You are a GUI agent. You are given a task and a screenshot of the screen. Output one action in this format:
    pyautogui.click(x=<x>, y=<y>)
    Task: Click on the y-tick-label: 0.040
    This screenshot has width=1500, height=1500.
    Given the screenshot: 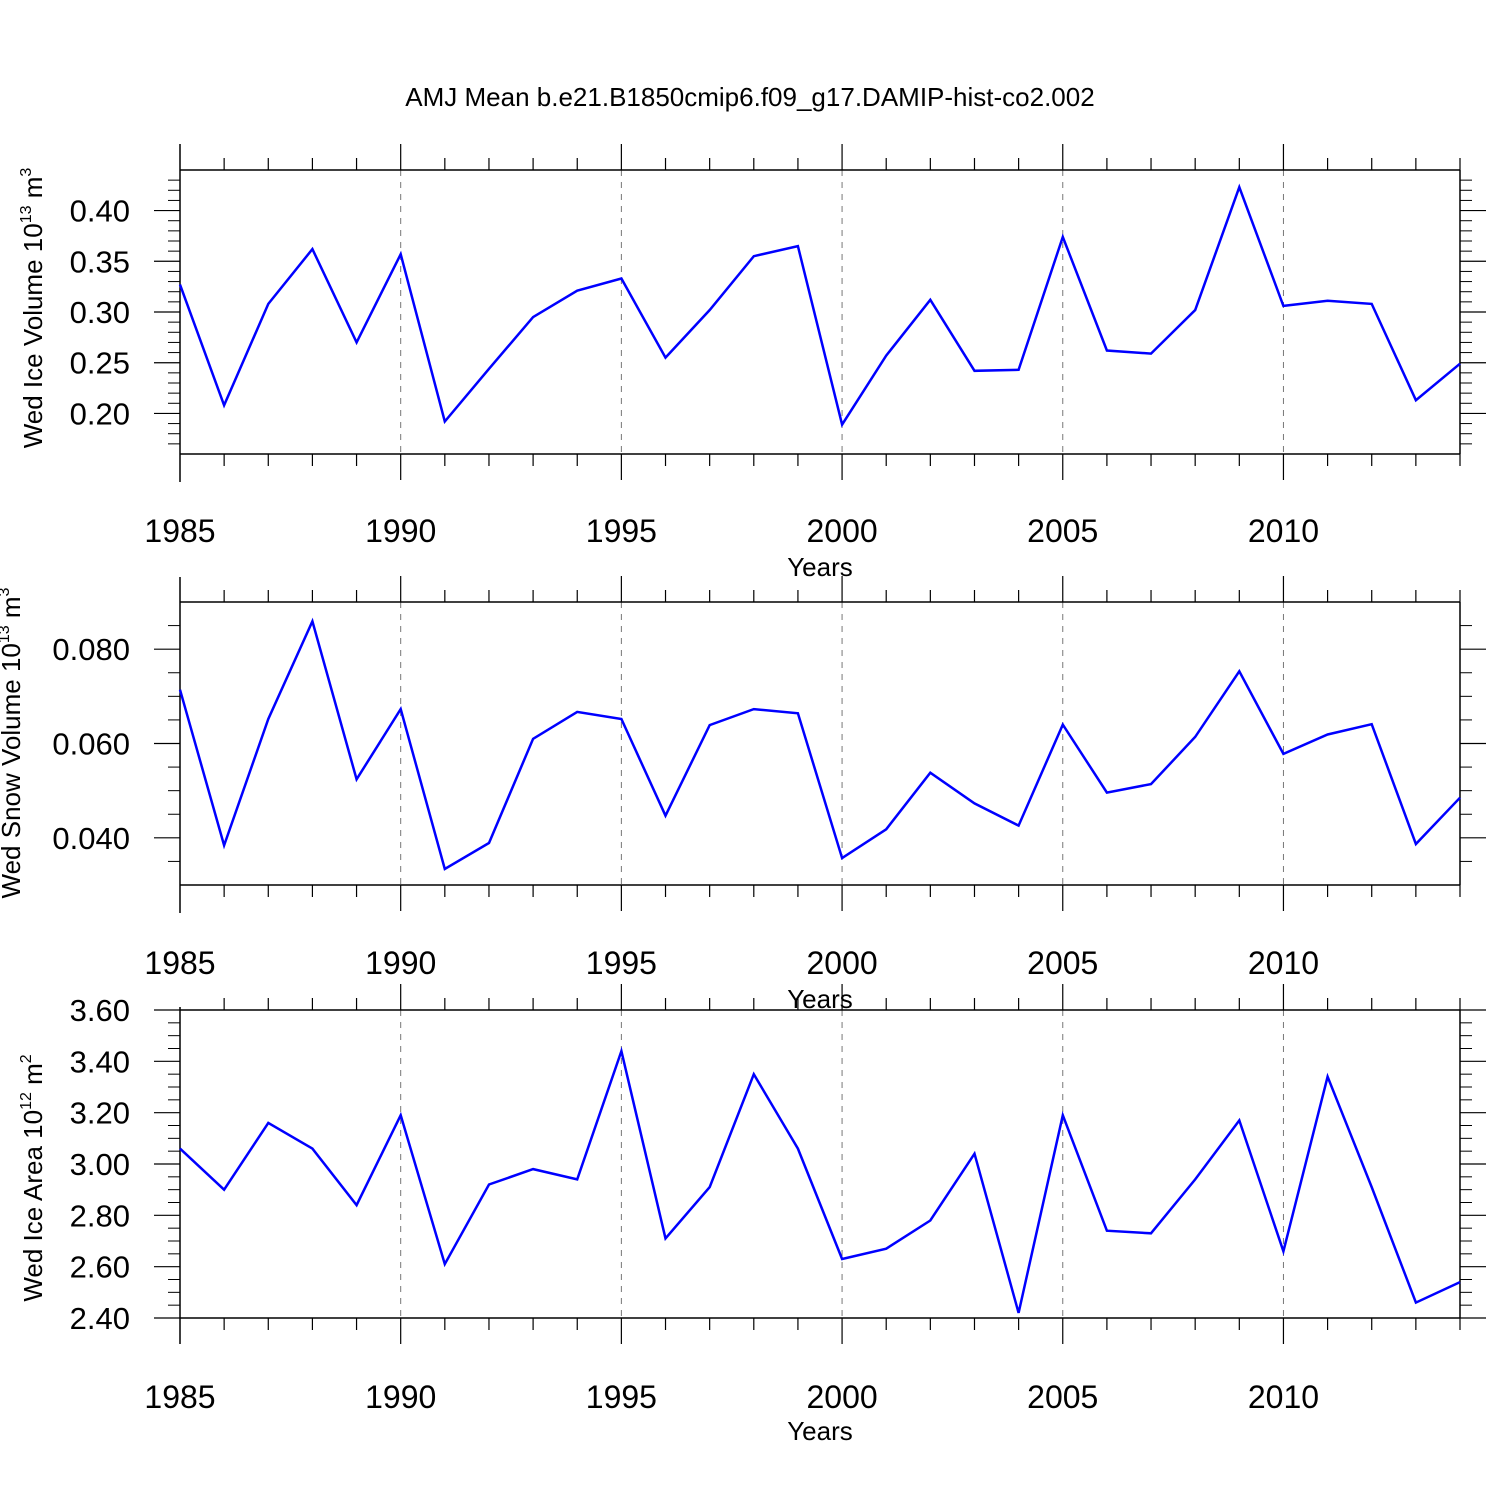 What is the action you would take?
    pyautogui.click(x=91, y=838)
    